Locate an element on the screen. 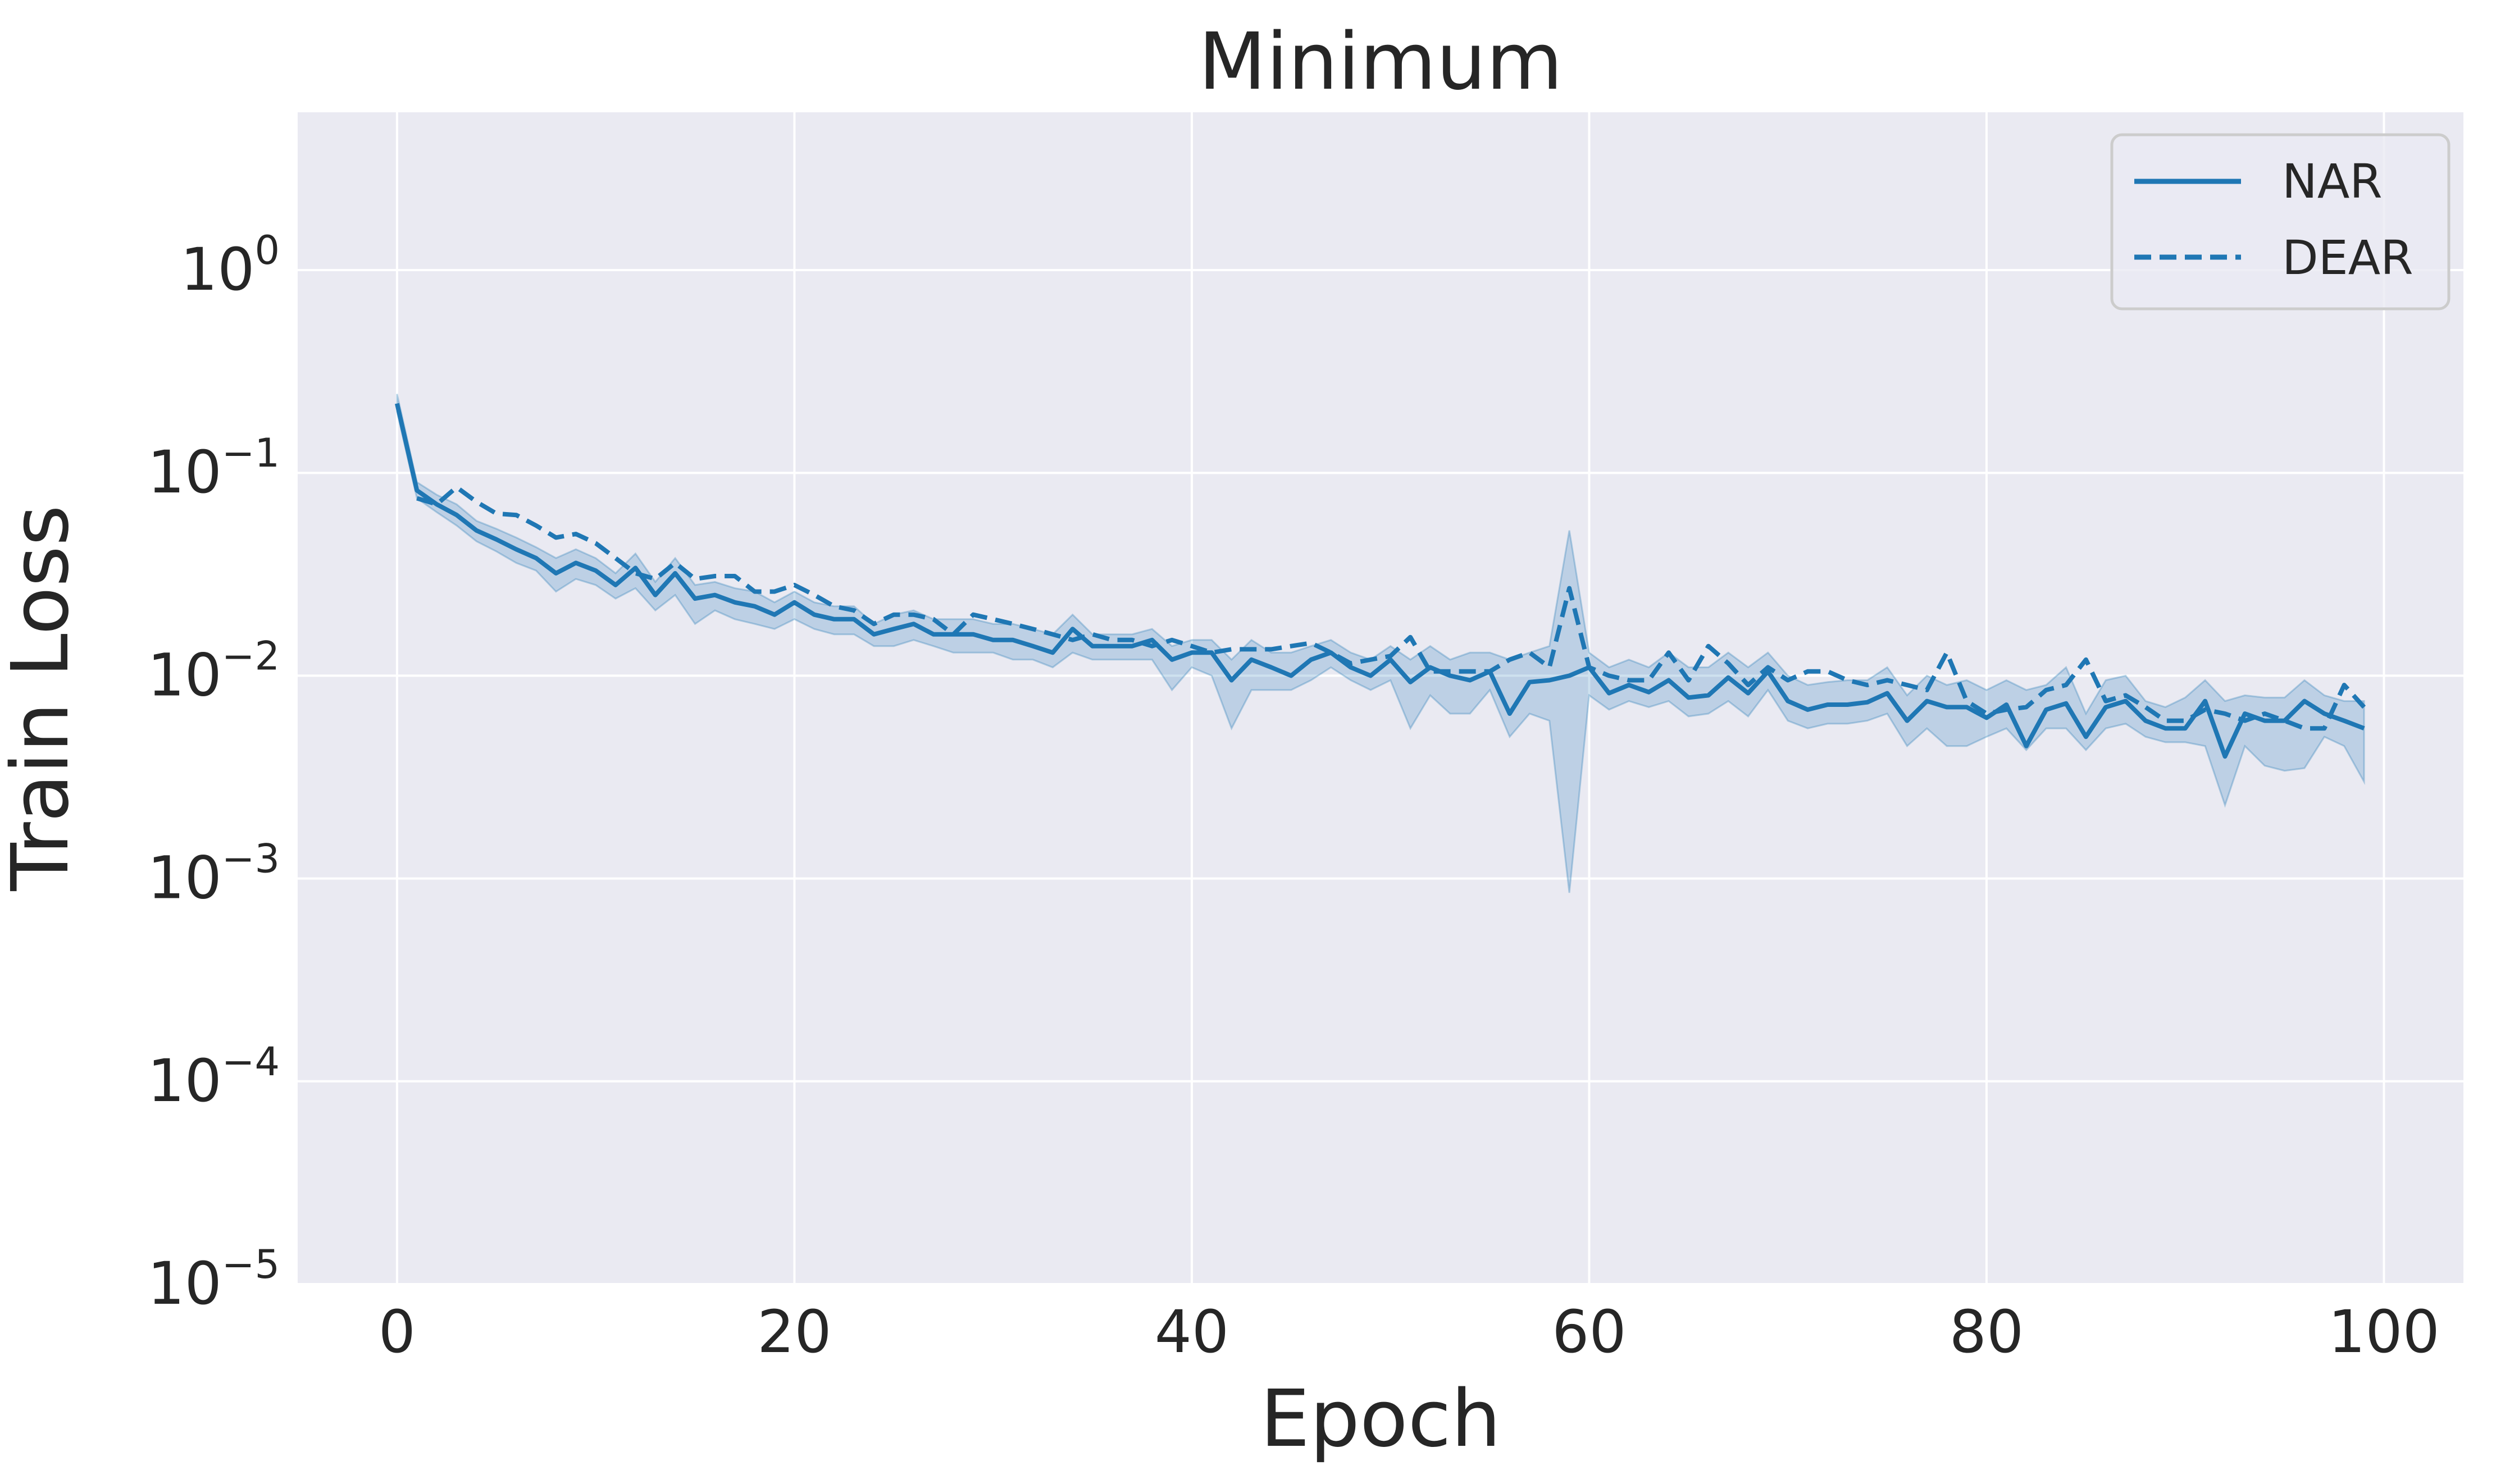 This screenshot has width=2496, height=1484. legend: NAR DEAR is located at coordinates (2280, 222).